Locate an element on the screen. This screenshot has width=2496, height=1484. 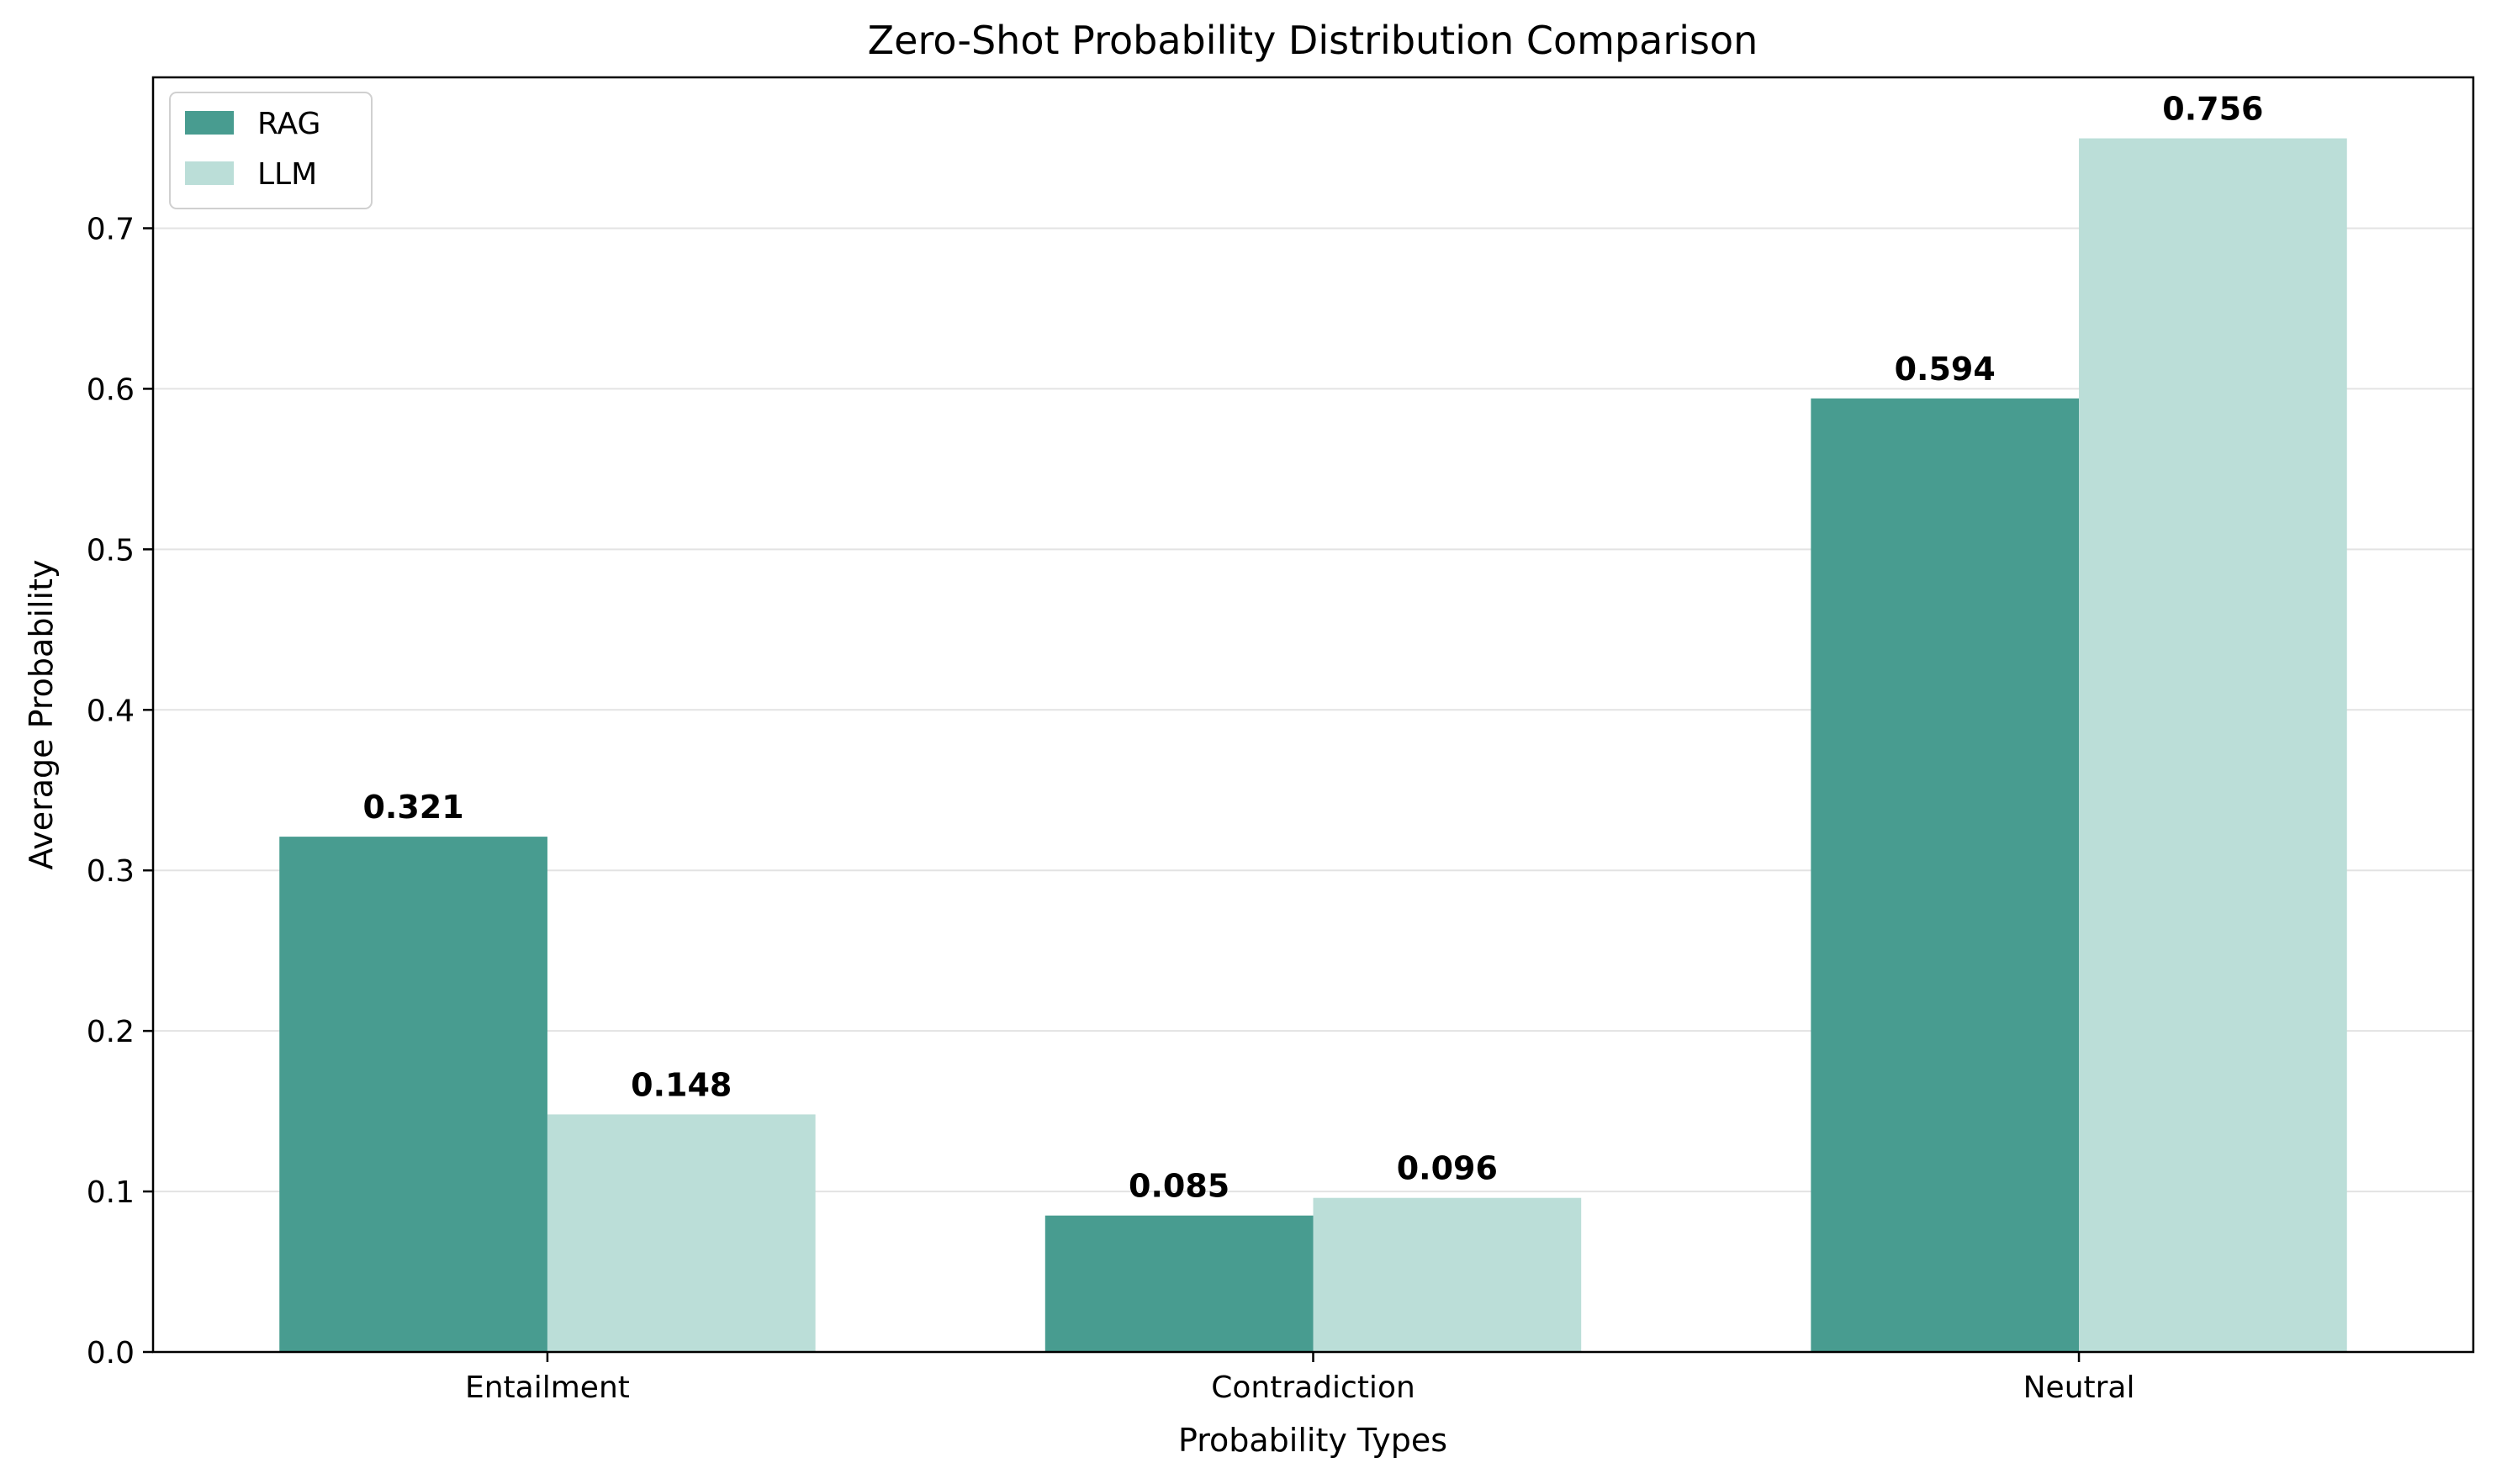
x-tick-label: Contradiction is located at coordinates (1313, 1387).